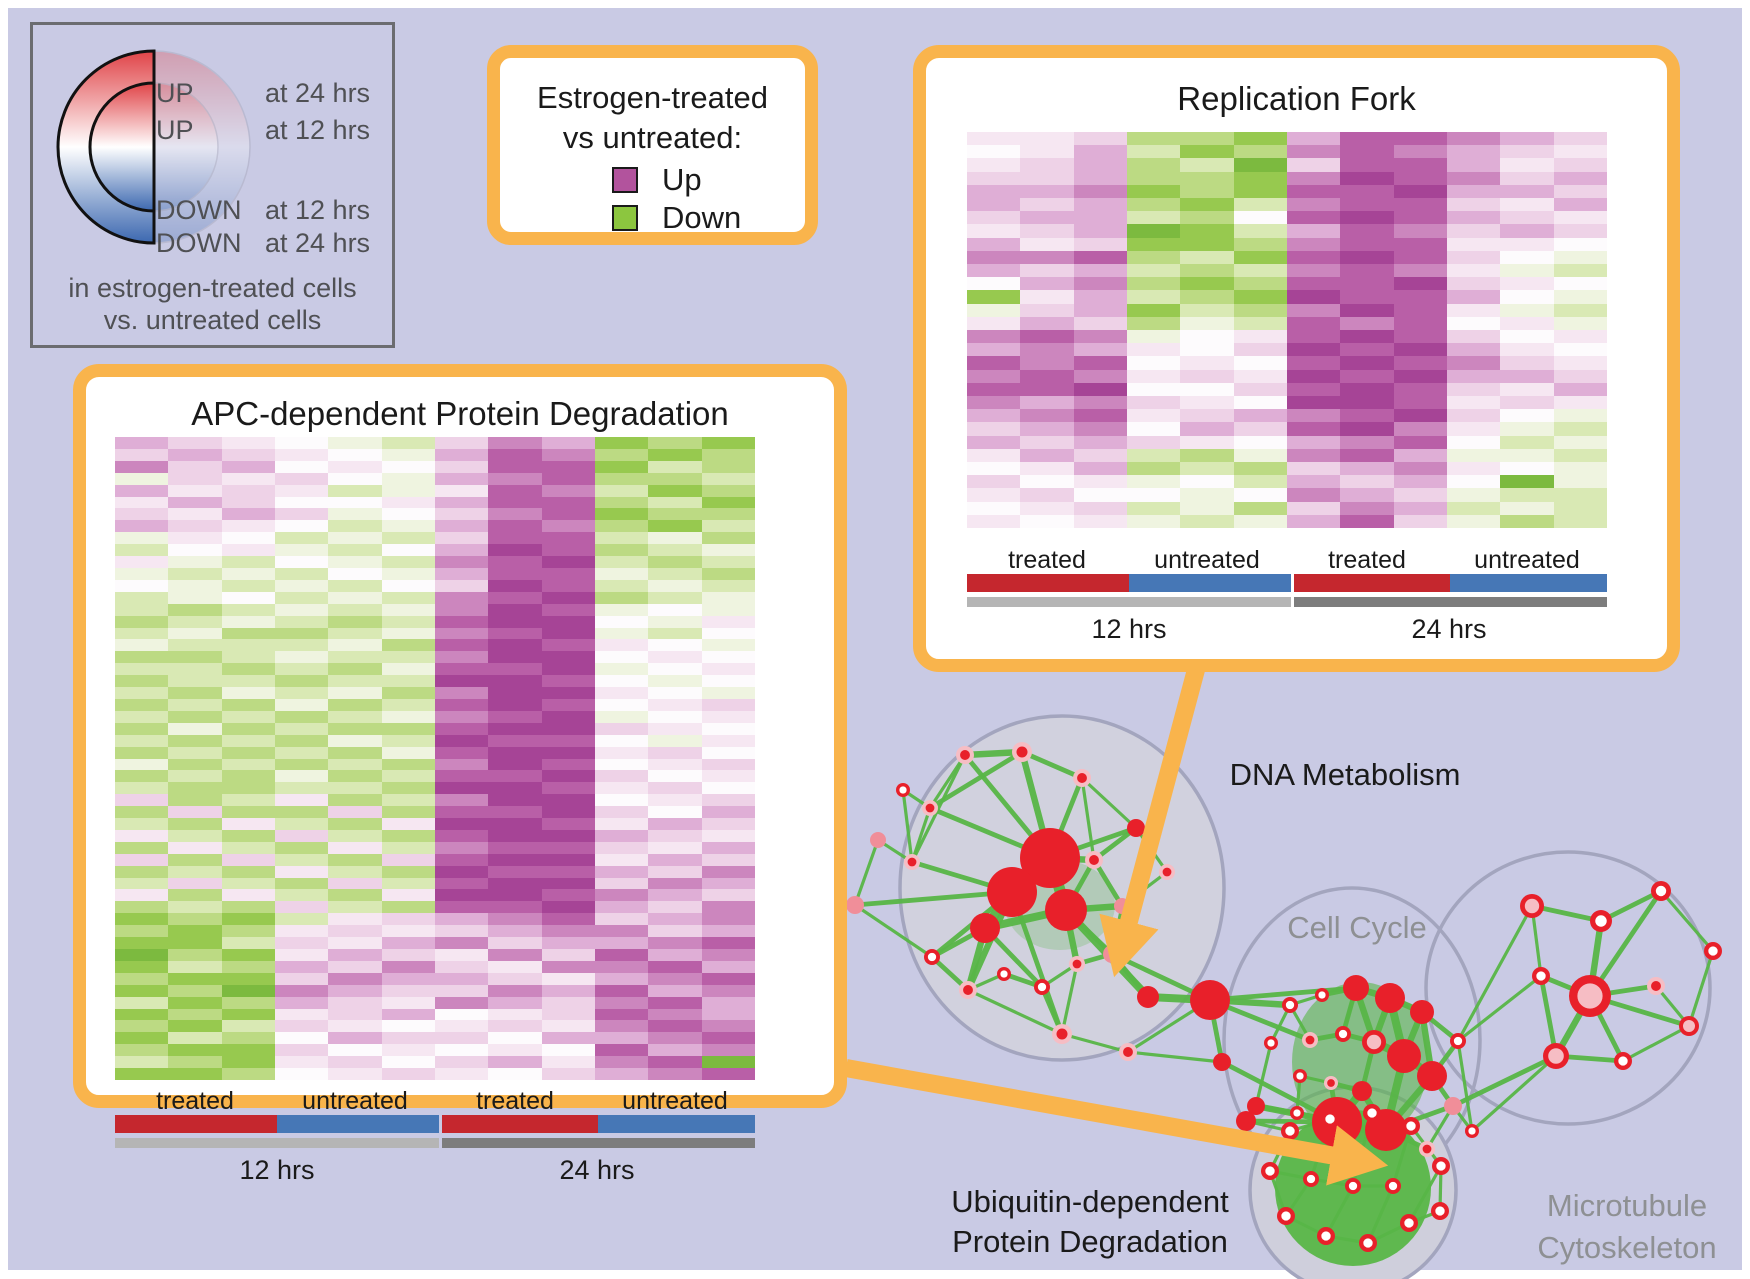 Image resolution: width=1750 pixels, height=1279 pixels. Describe the element at coordinates (1450, 602) in the screenshot. I see `hrs24-bar` at that location.